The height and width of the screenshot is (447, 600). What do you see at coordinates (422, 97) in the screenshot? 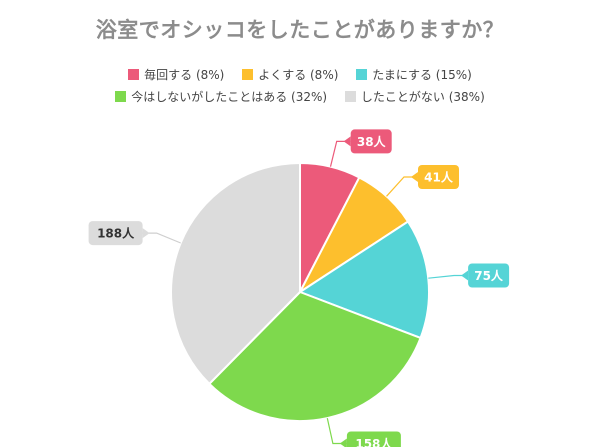
I see `legend-label-4: したことがない (38%)` at bounding box center [422, 97].